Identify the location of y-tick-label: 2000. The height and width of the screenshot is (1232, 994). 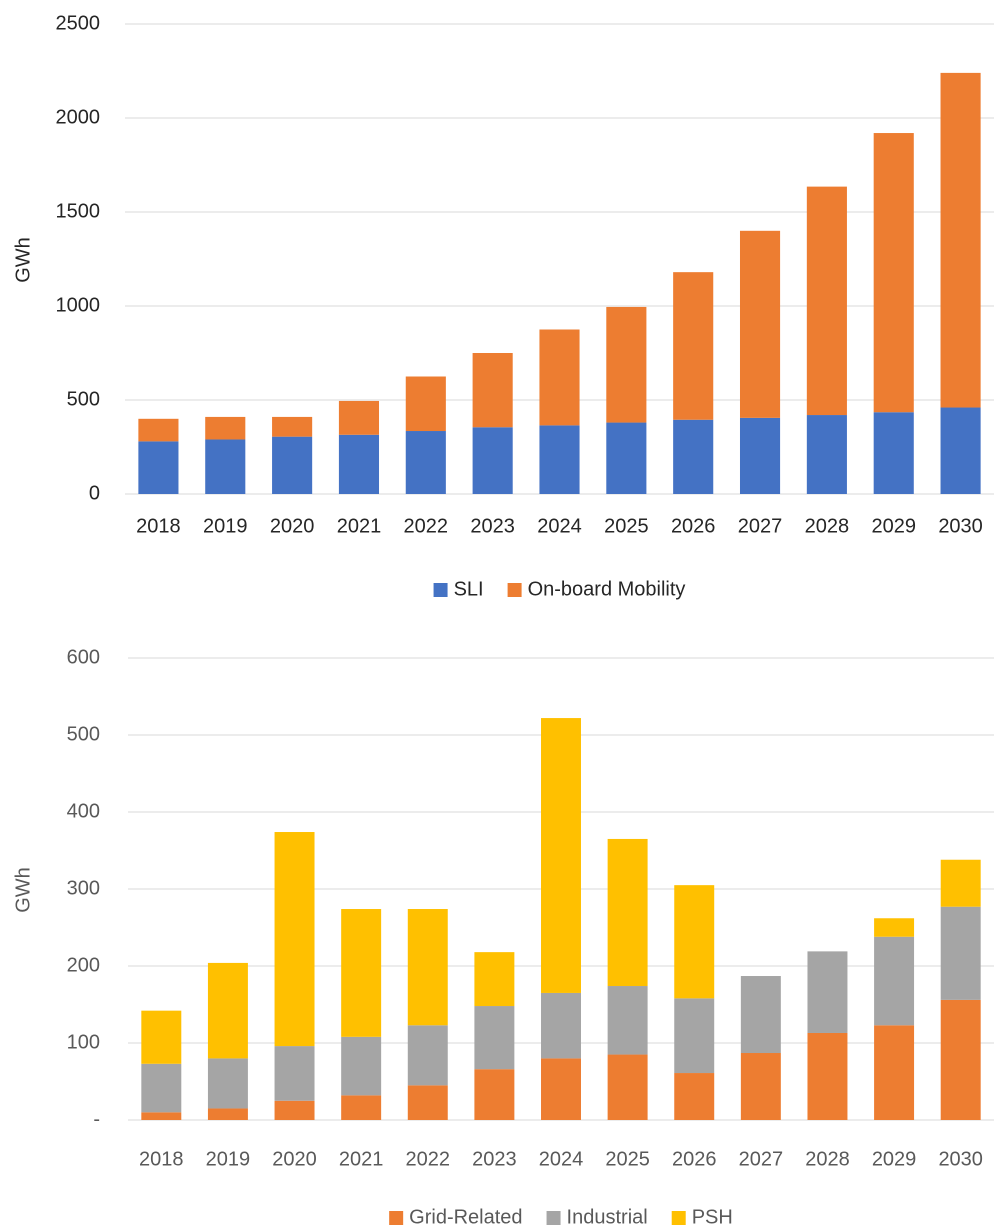
(78, 117).